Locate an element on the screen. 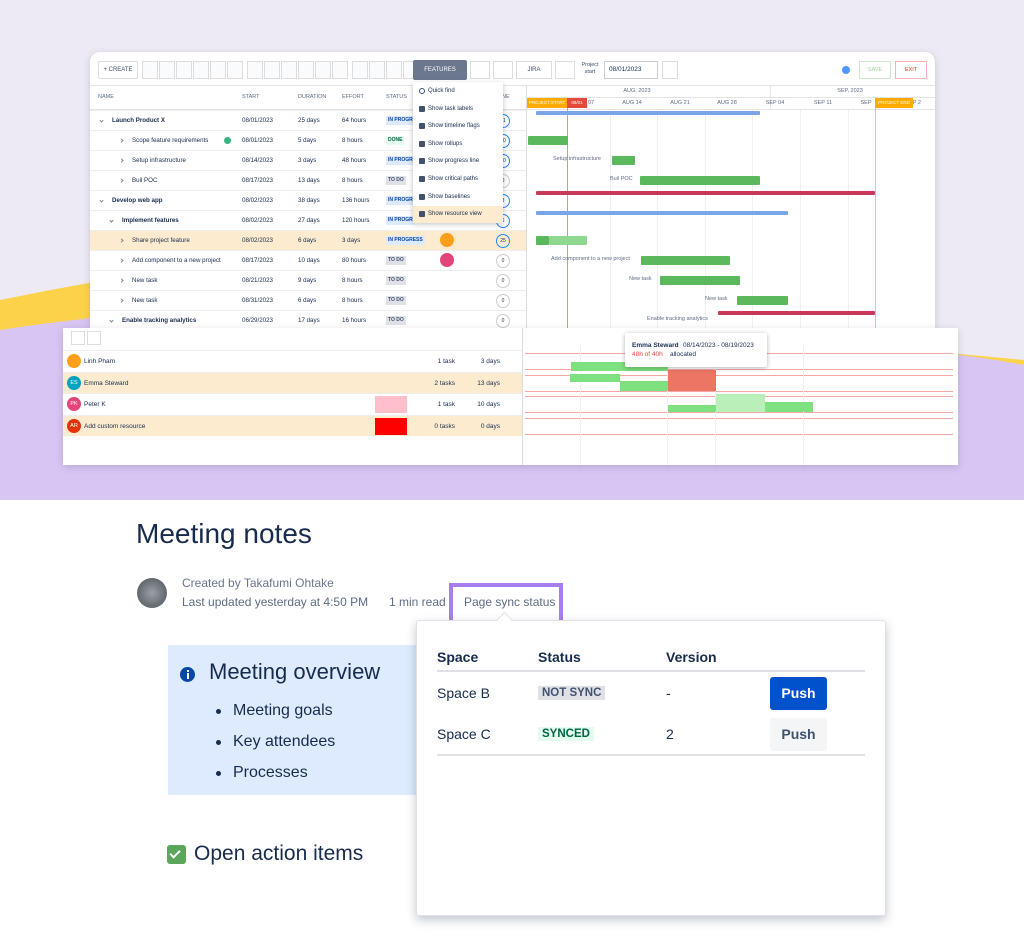  allocation-bar is located at coordinates (692, 380).